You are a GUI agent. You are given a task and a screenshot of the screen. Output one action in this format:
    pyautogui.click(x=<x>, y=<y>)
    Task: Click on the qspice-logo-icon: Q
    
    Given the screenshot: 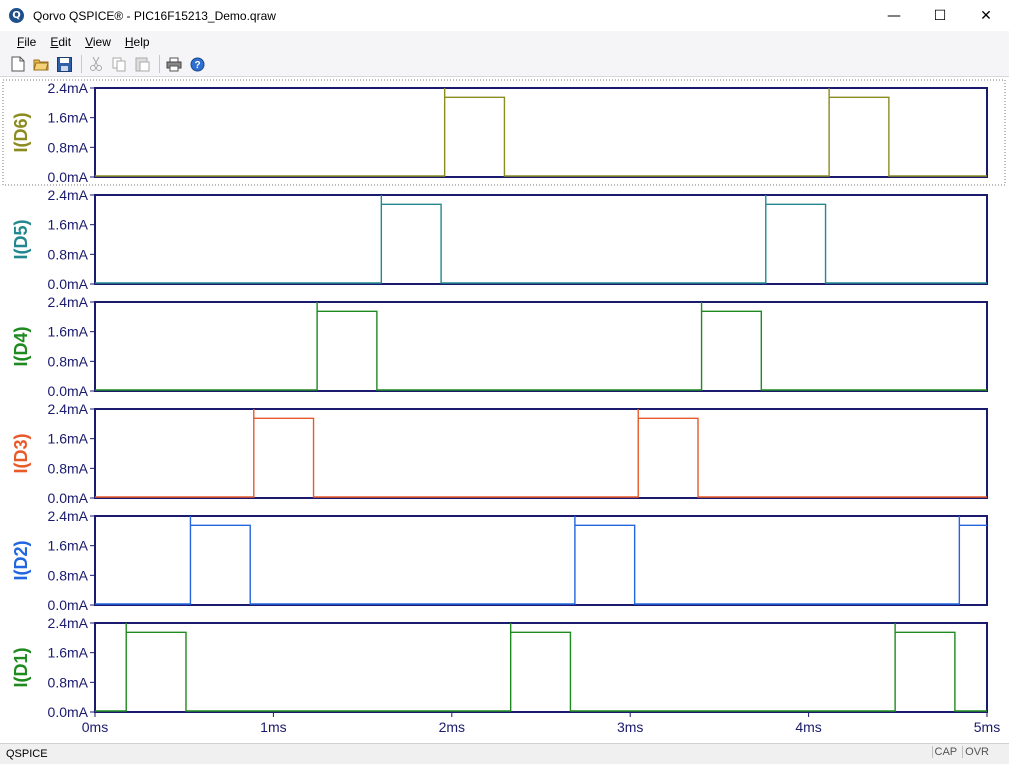 What is the action you would take?
    pyautogui.click(x=16, y=15)
    